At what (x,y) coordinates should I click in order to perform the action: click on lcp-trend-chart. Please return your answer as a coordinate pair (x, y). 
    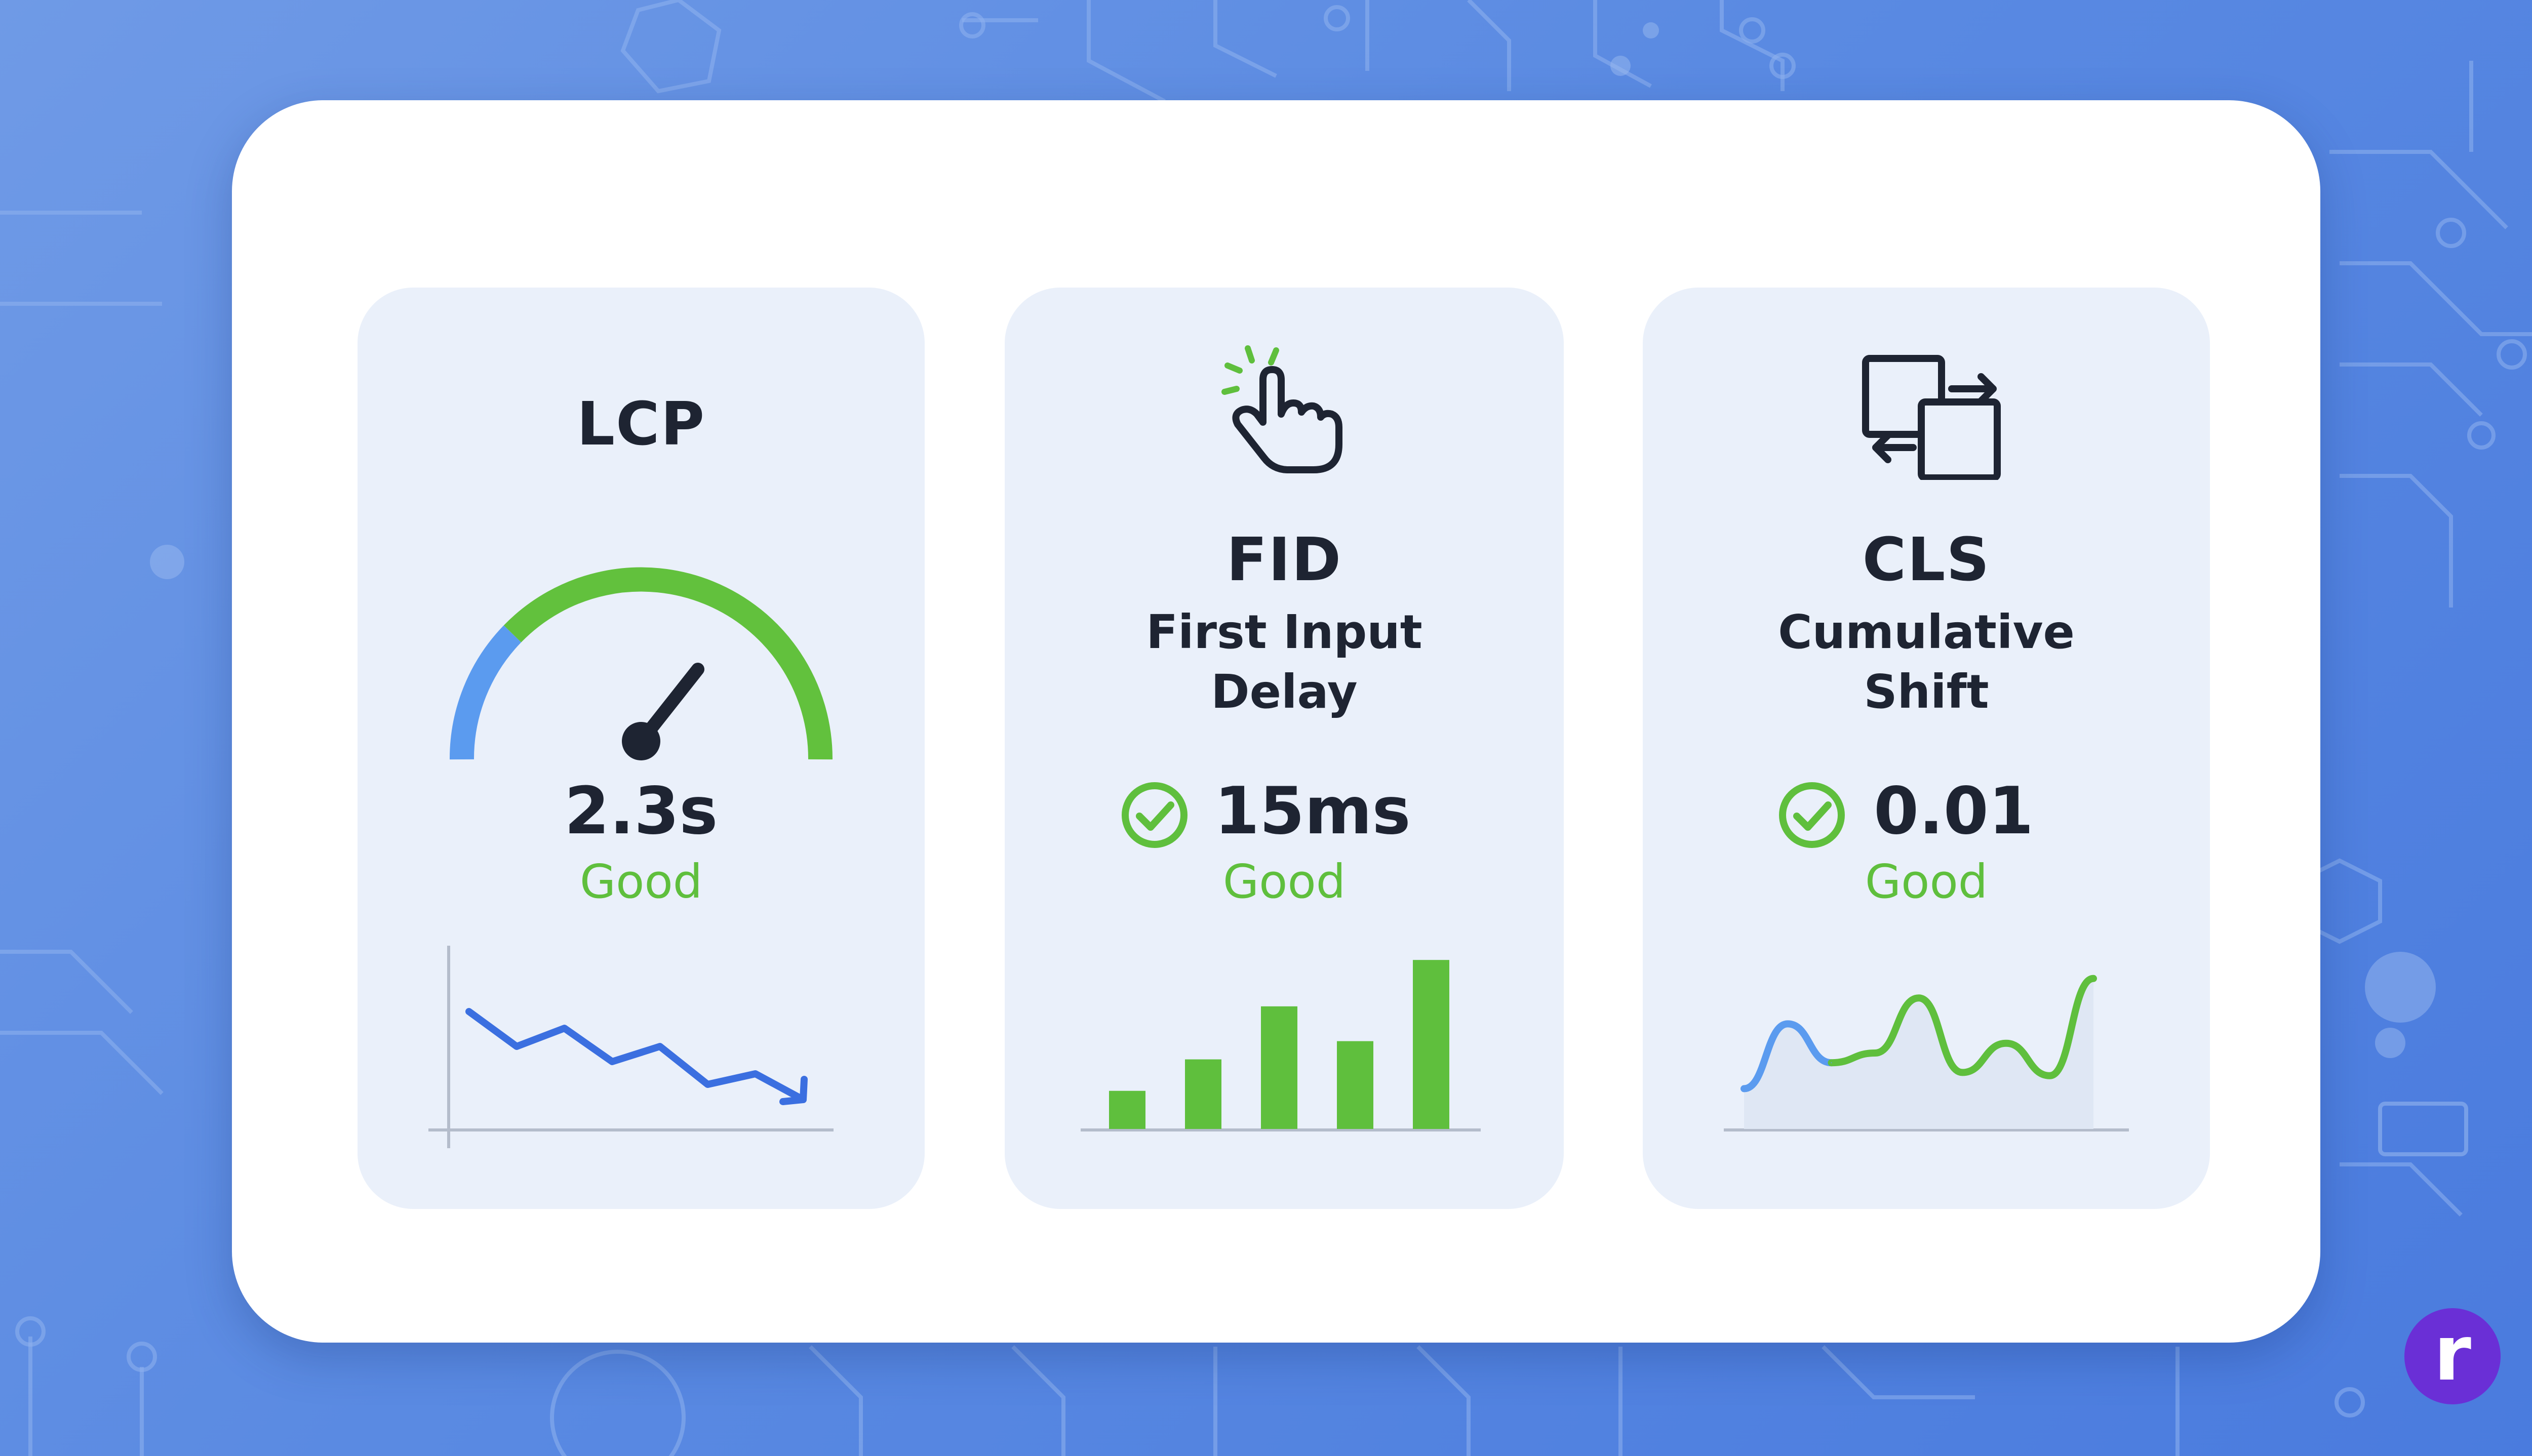
    Looking at the image, I should click on (631, 1047).